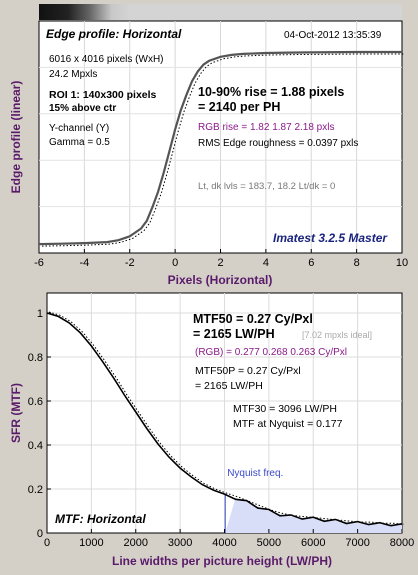 This screenshot has width=418, height=575. I want to click on edge-timestamp: 04-Oct-2012 13:35:39, so click(333, 35).